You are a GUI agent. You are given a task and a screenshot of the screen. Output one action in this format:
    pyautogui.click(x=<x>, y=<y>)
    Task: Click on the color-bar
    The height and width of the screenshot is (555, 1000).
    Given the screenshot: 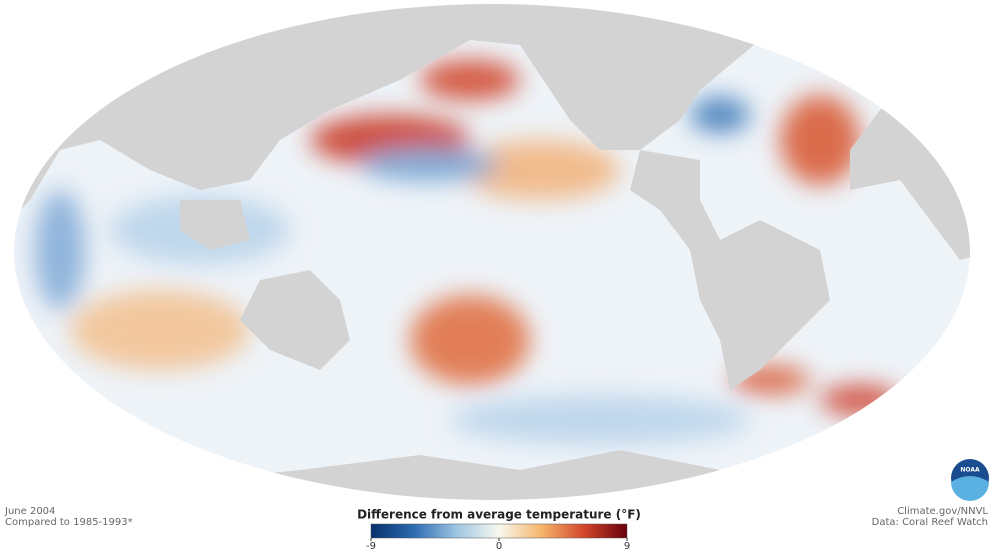 What is the action you would take?
    pyautogui.click(x=499, y=531)
    